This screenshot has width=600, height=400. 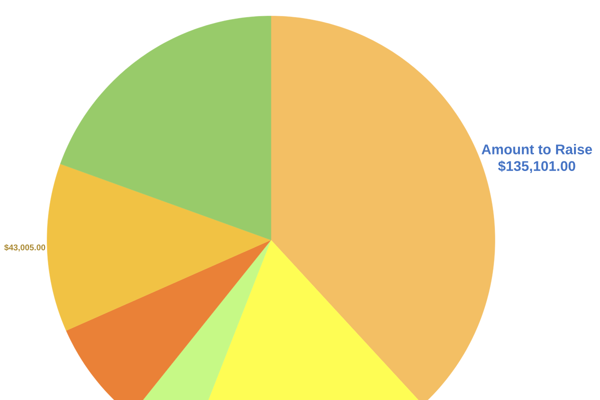 I want to click on slice-label: Amount to Raise, so click(x=537, y=149).